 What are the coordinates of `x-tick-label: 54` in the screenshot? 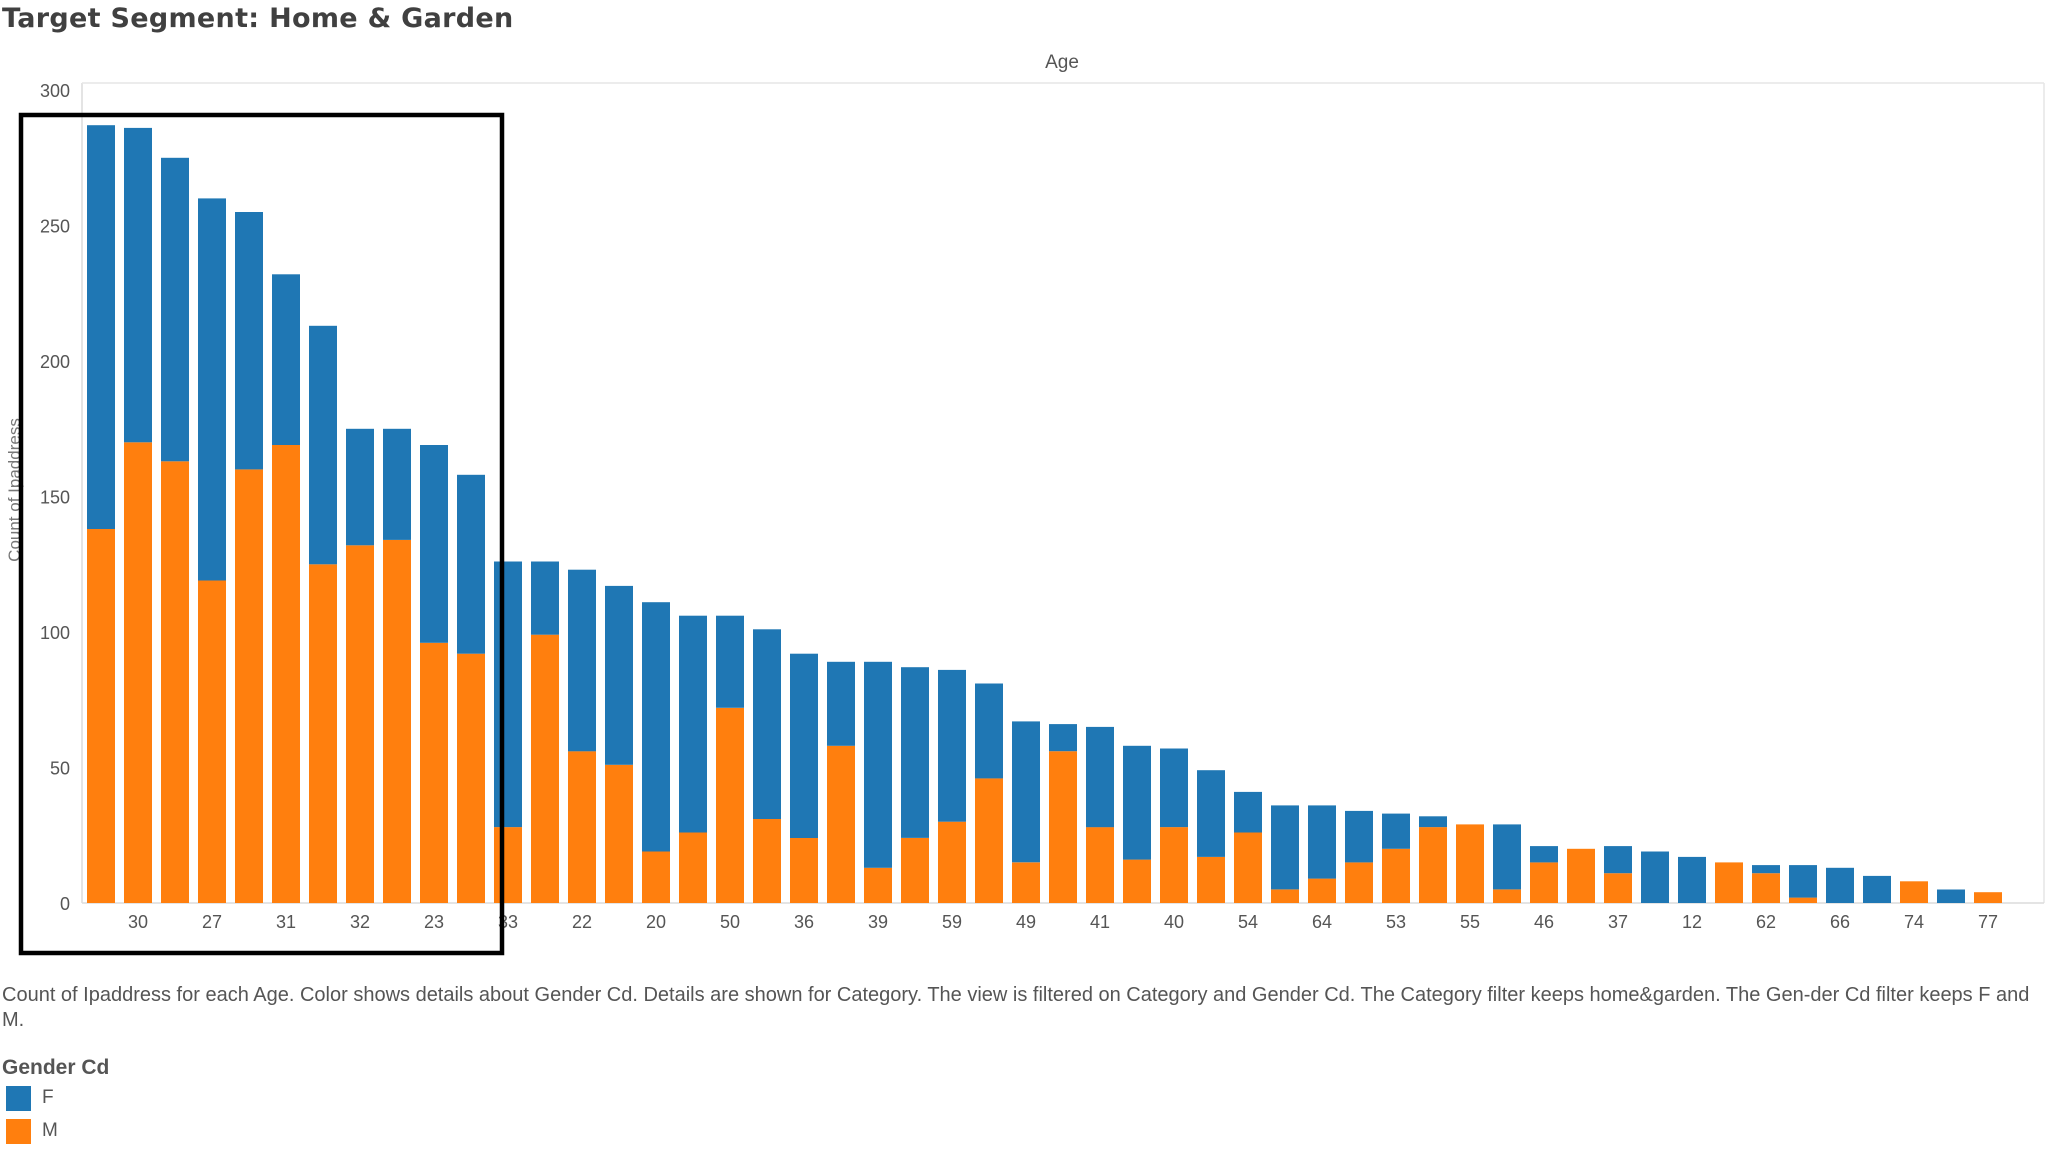 It's located at (1248, 922).